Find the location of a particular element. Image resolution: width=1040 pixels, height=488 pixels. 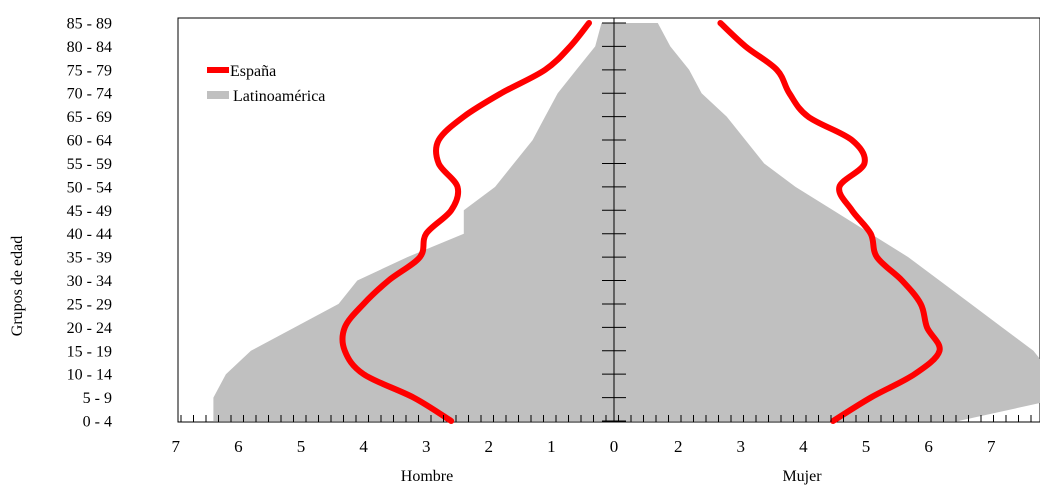

category-label: 35 - 39 is located at coordinates (89, 258).